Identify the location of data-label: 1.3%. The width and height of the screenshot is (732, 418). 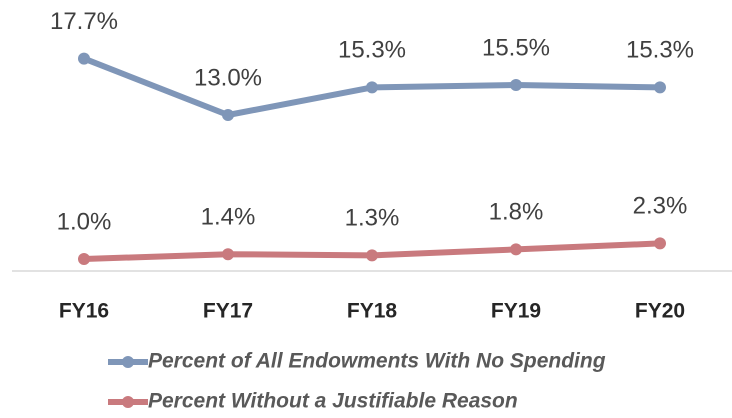
(372, 218).